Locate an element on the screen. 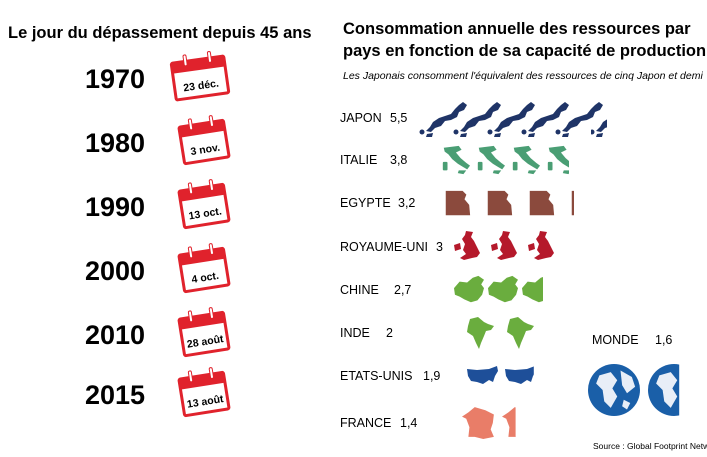 This screenshot has width=707, height=457. country-value: 3 is located at coordinates (439, 247).